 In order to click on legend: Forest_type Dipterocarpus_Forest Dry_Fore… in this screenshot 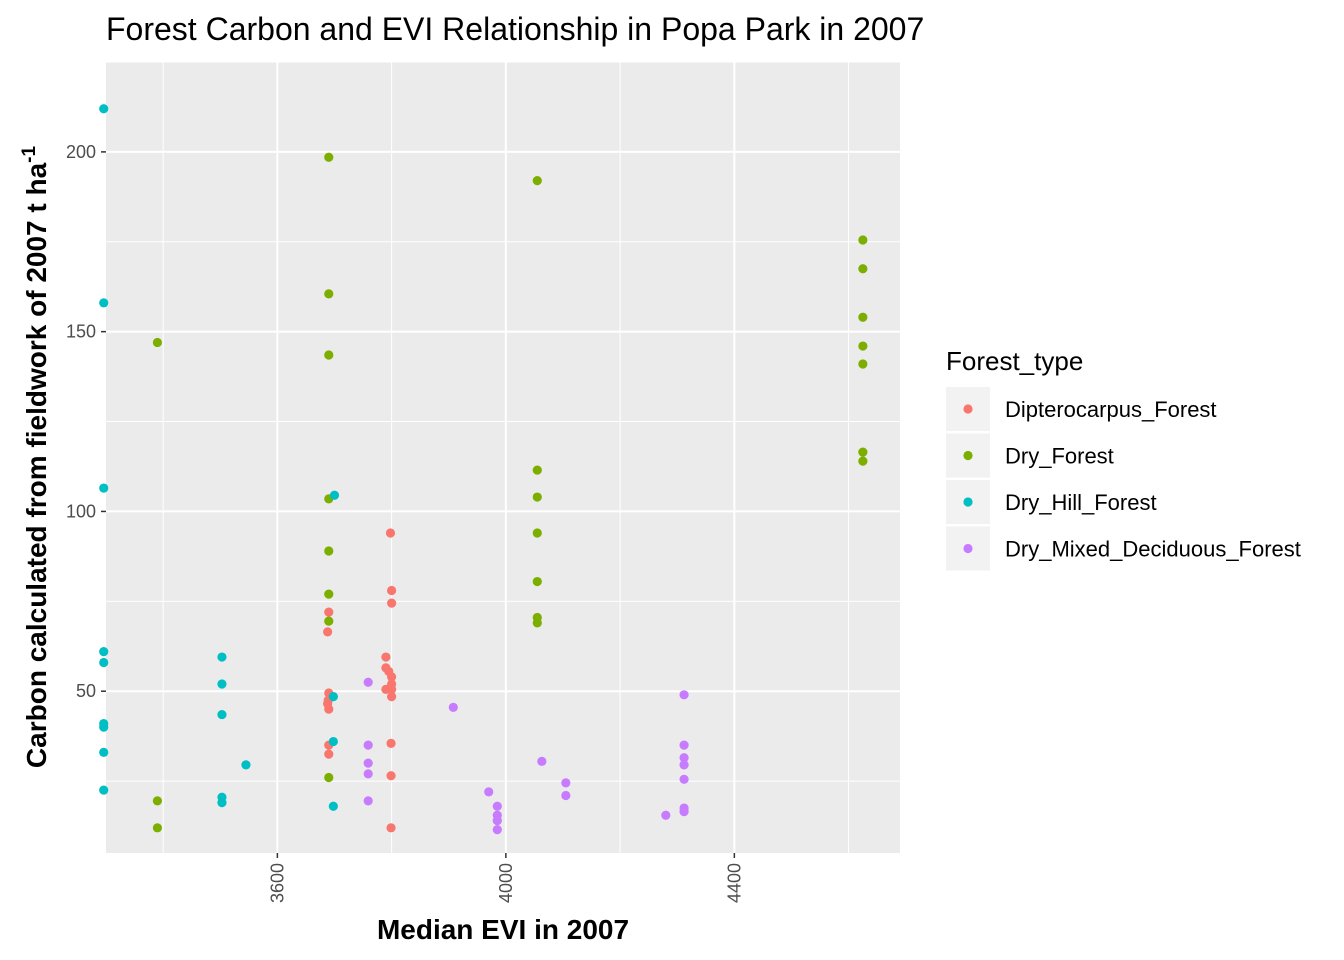, I will do `click(1123, 458)`.